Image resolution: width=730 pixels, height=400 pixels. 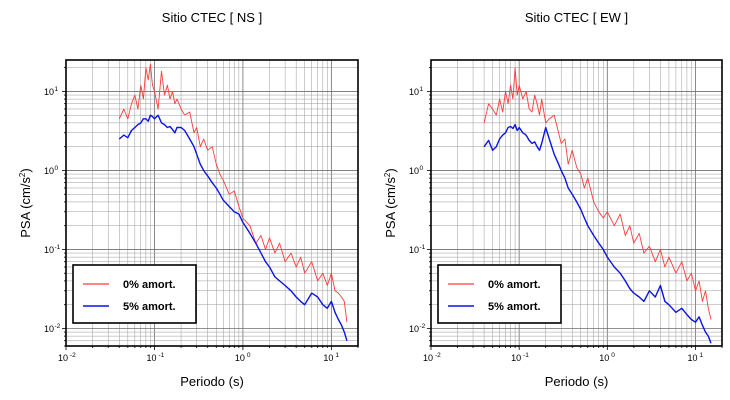 I want to click on chart-title: Sitio CTEC [ EW ], so click(x=576, y=17).